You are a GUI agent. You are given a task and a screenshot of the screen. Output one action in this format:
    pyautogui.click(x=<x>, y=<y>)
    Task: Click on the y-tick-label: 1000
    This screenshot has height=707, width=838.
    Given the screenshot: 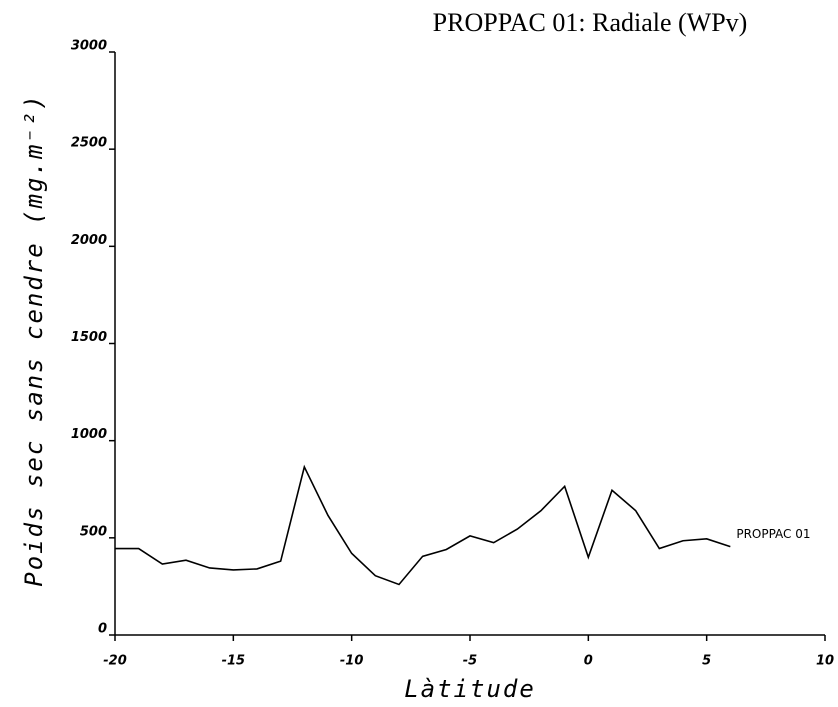 What is the action you would take?
    pyautogui.click(x=89, y=434)
    